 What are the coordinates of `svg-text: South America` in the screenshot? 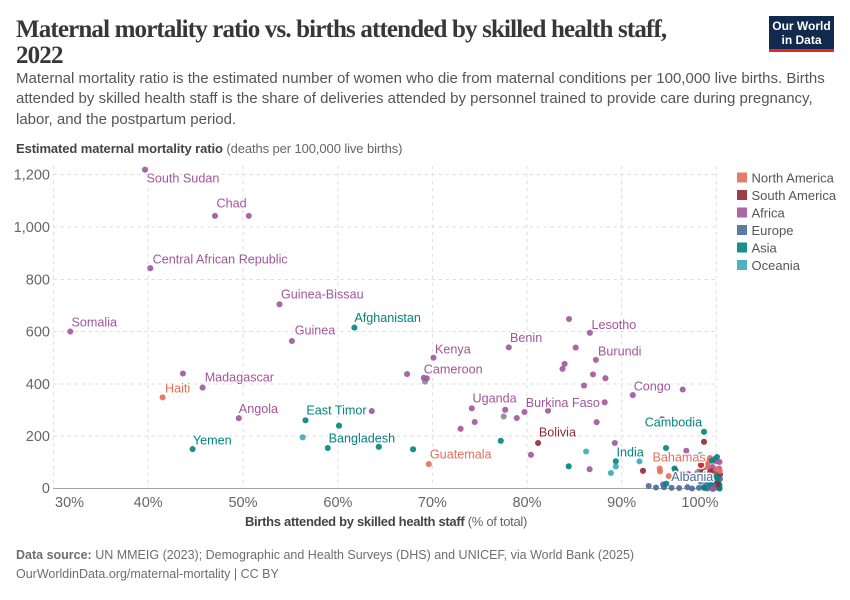 It's located at (794, 195).